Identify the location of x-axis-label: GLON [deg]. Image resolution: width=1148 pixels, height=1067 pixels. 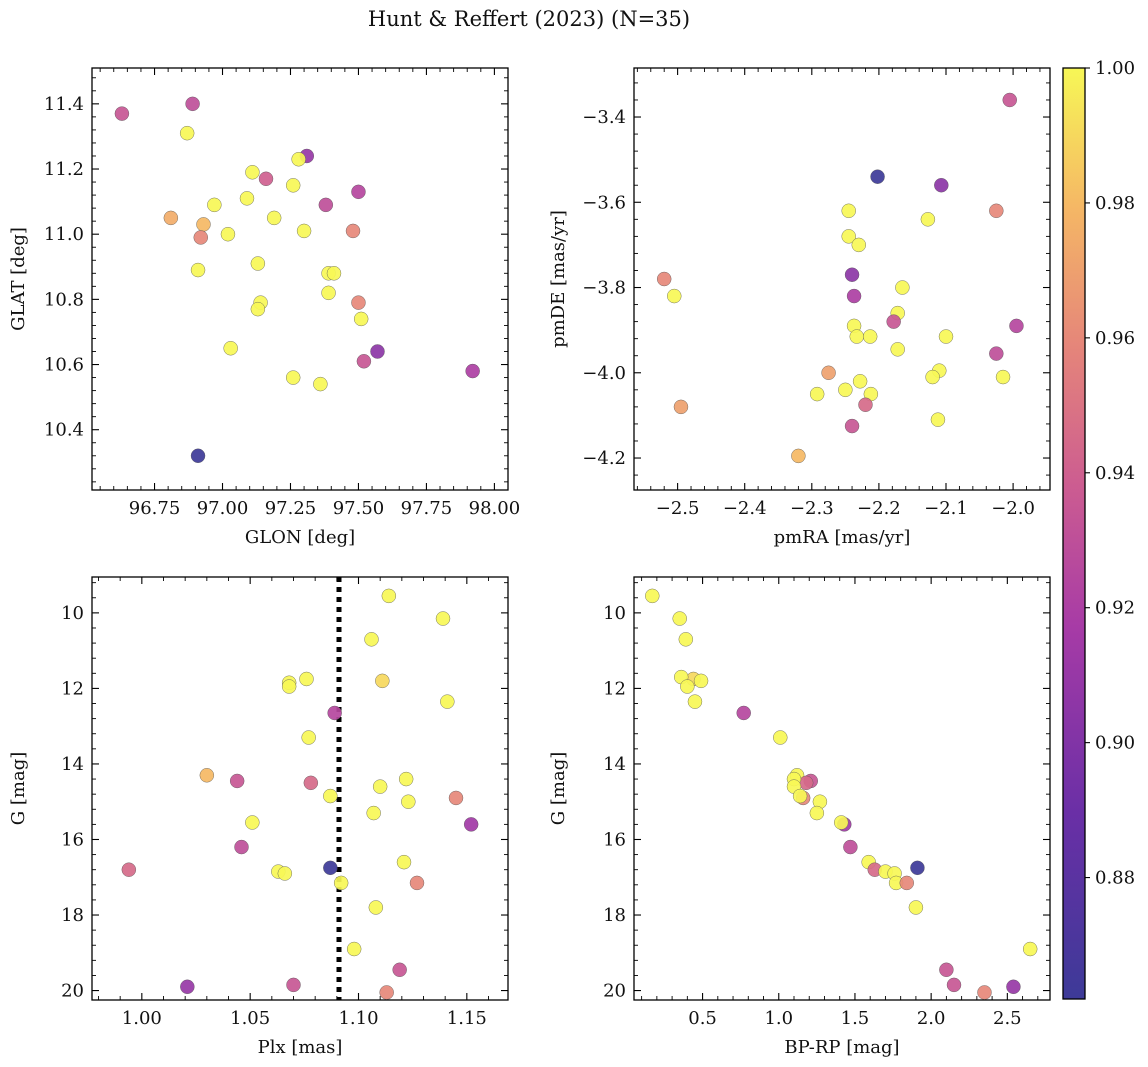
(300, 537).